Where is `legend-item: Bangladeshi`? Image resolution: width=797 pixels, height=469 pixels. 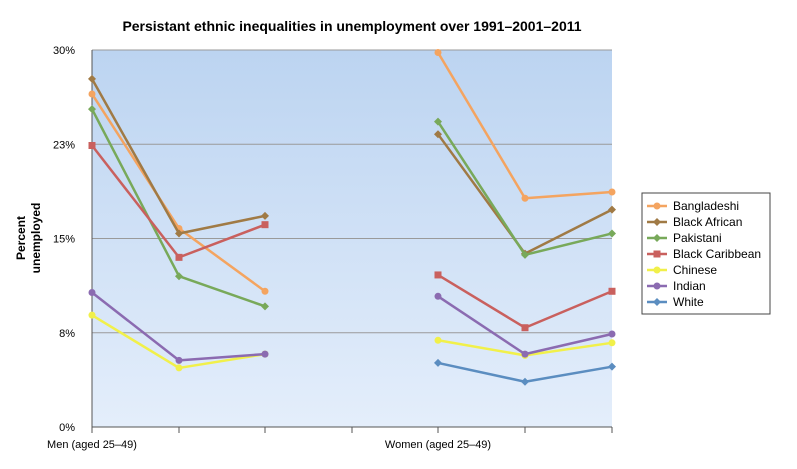
legend-item: Bangladeshi is located at coordinates (693, 206).